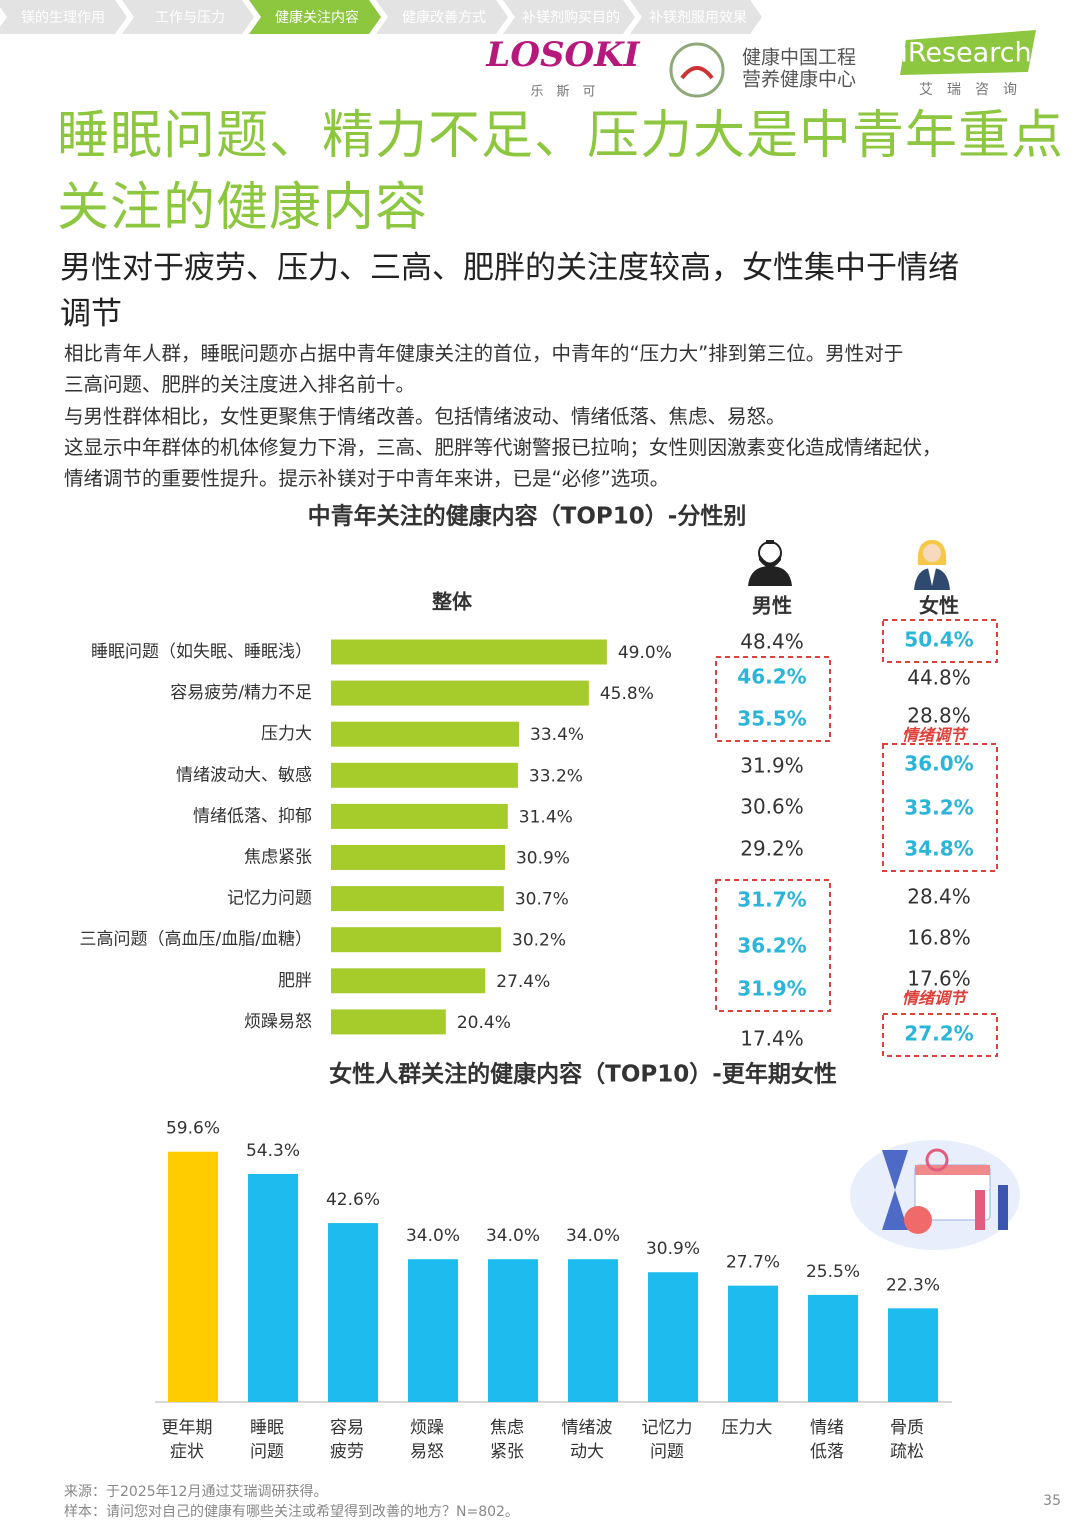  What do you see at coordinates (771, 946) in the screenshot?
I see `column-value: 36.2%` at bounding box center [771, 946].